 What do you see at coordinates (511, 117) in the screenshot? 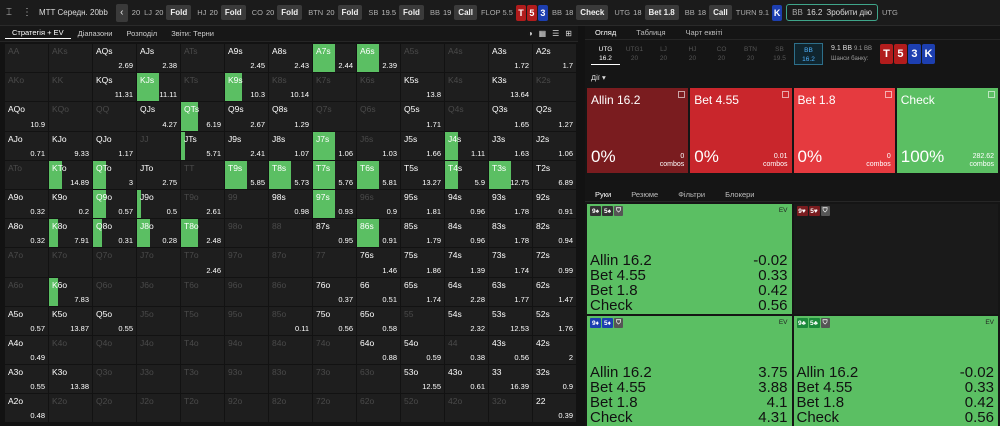
I see `hand-cell: Q3s 1.65` at bounding box center [511, 117].